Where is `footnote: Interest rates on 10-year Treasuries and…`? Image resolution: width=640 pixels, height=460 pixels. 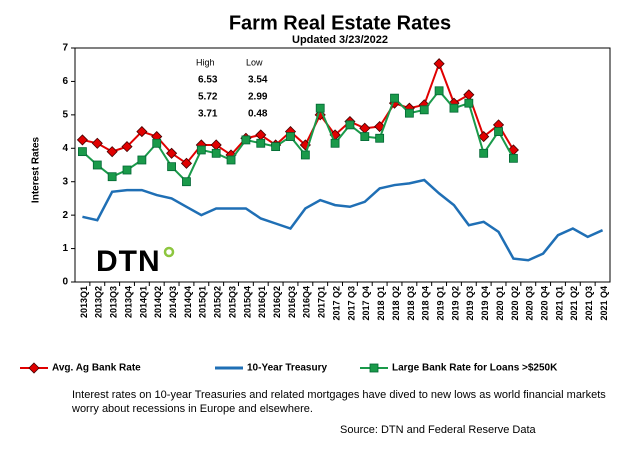 footnote: Interest rates on 10-year Treasuries and… is located at coordinates (339, 395).